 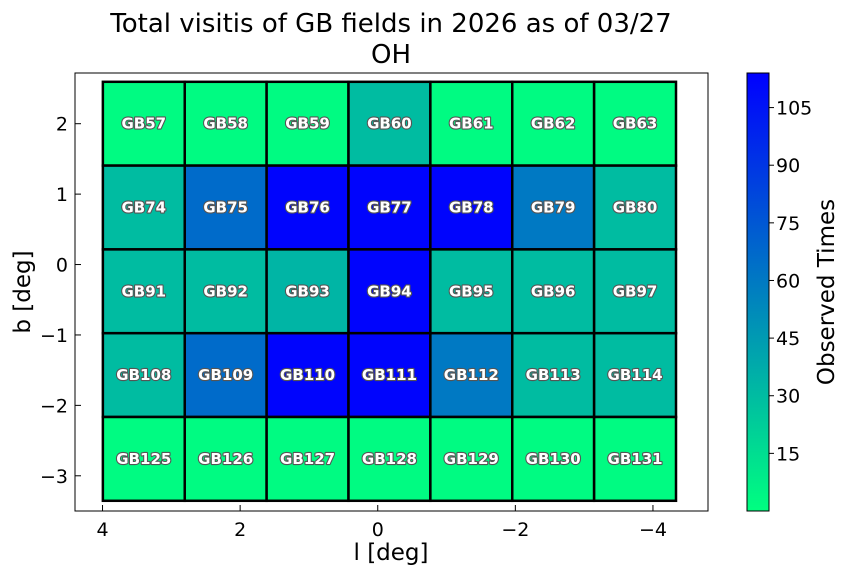 I want to click on x-tick-label: −4, so click(x=653, y=530).